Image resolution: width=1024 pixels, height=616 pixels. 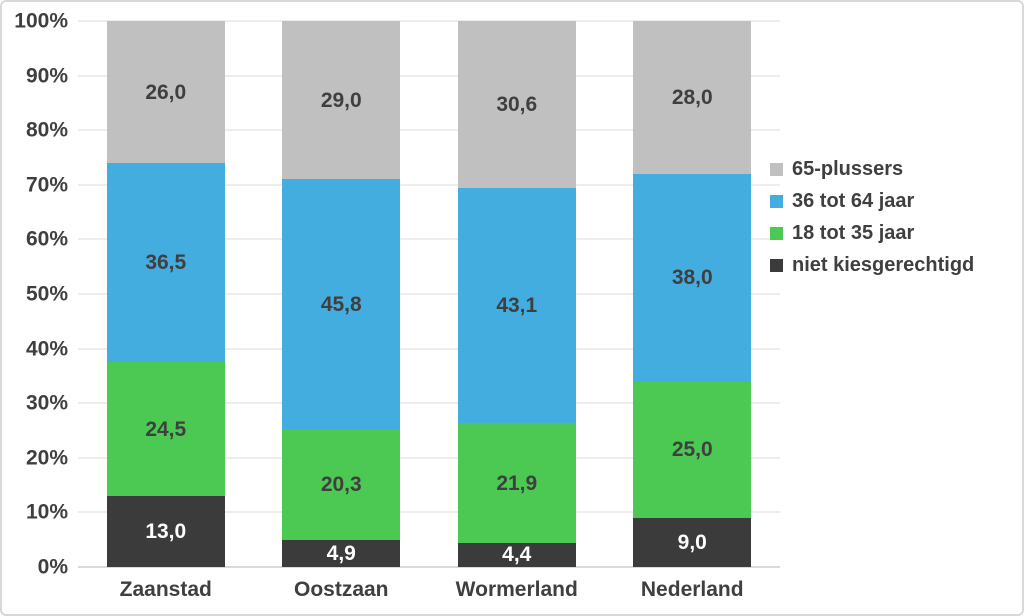 I want to click on bar-segment: 29,0, so click(x=341, y=100).